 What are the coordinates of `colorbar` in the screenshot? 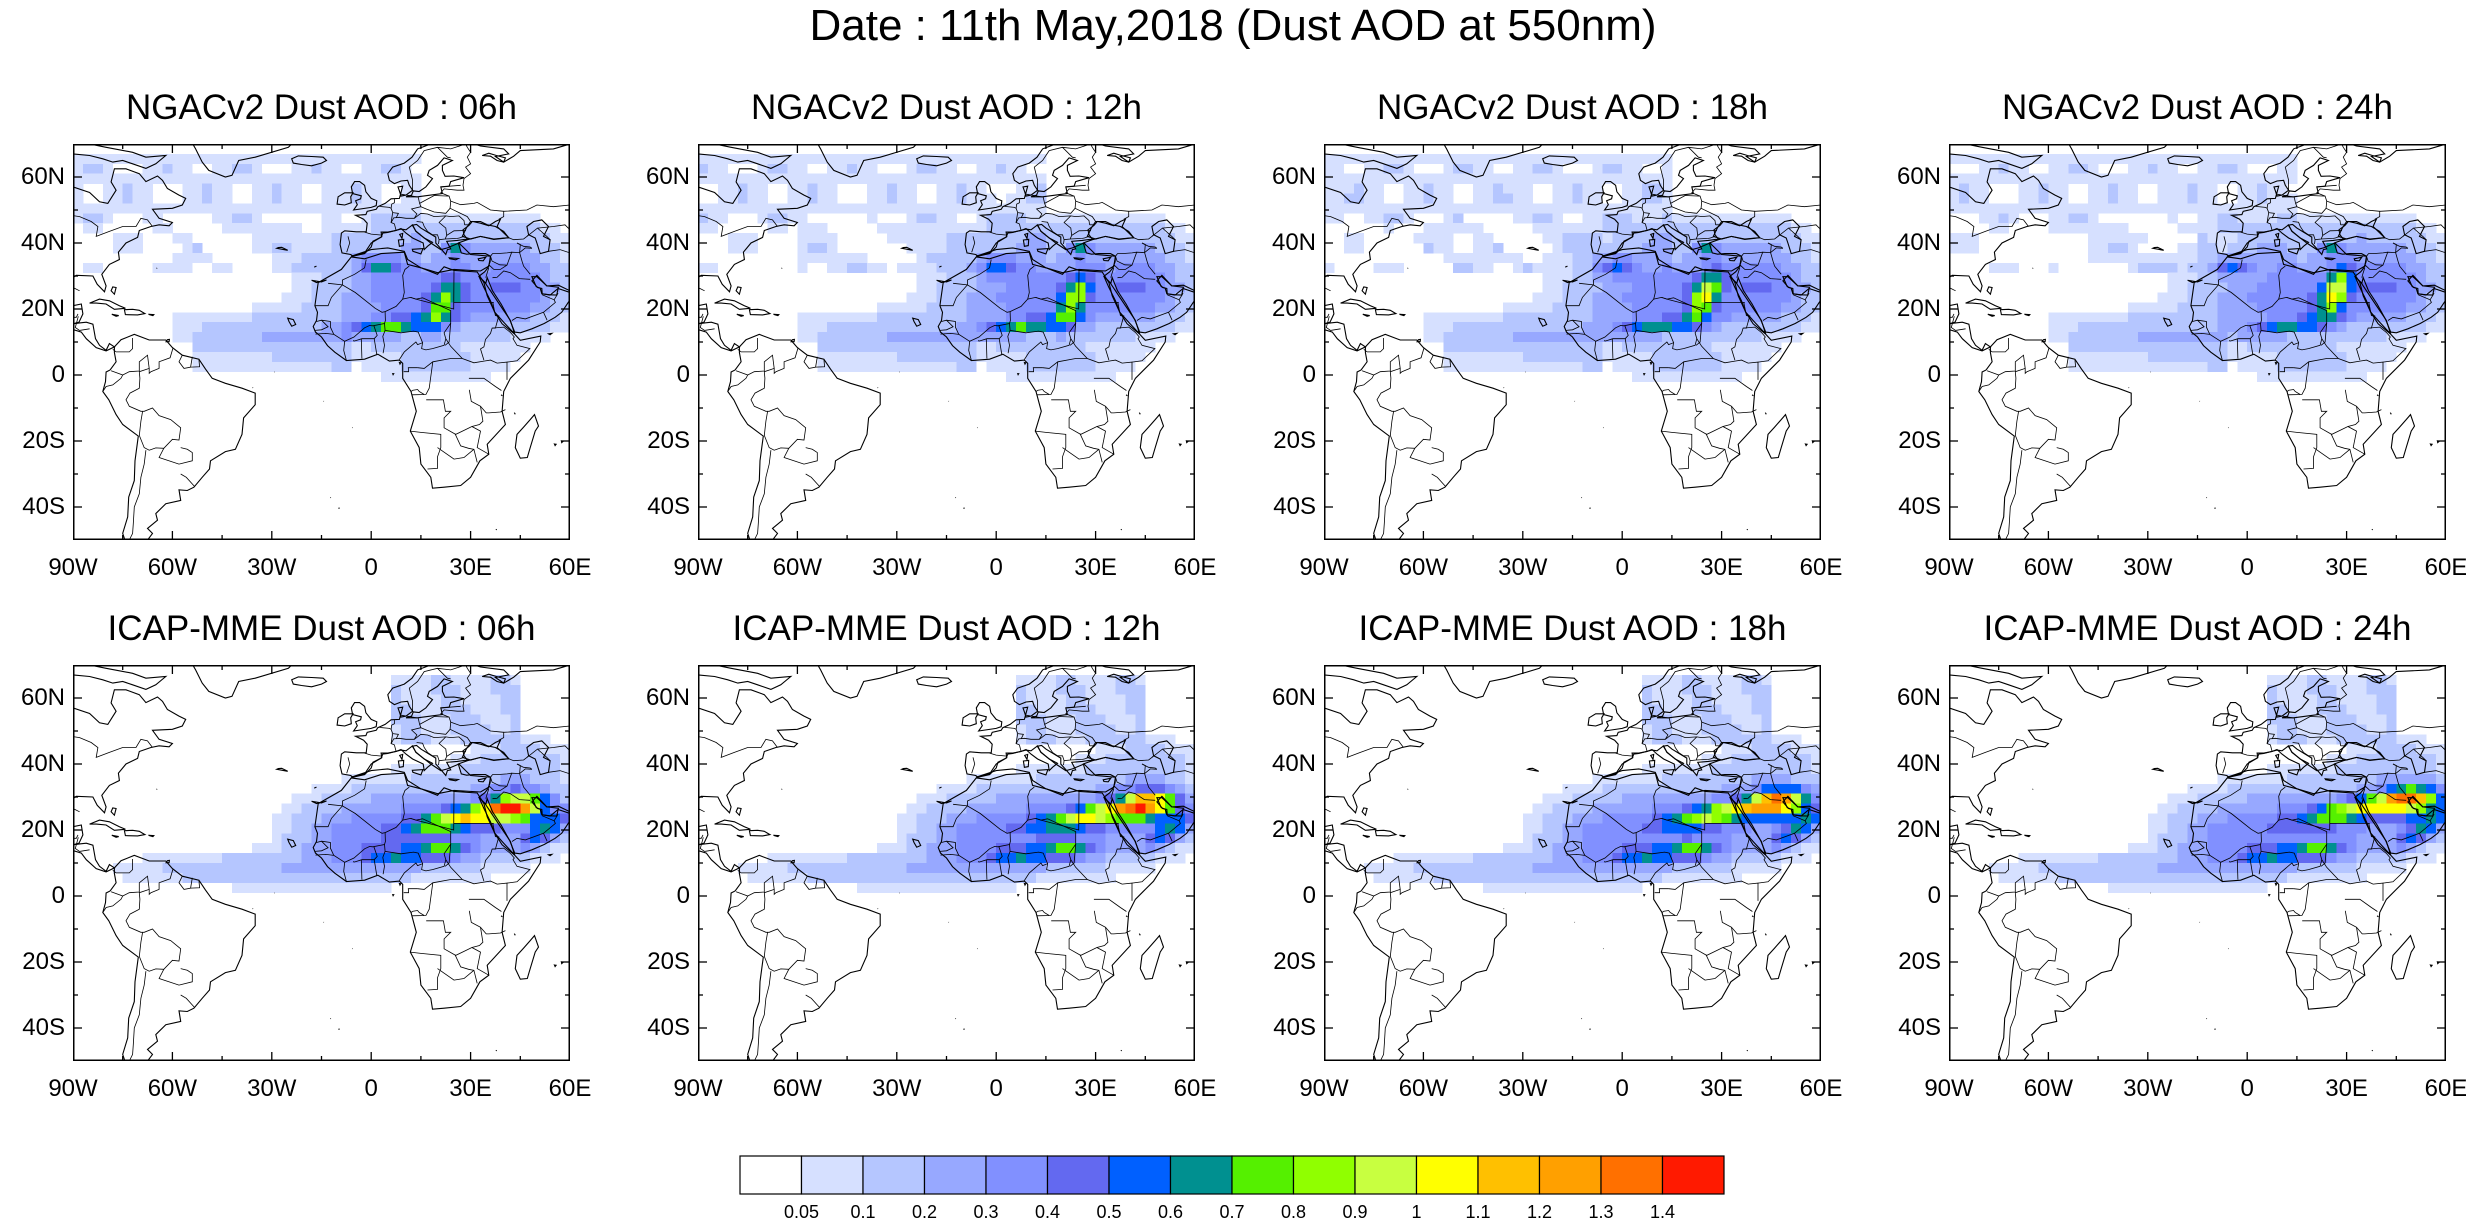 It's located at (1234, 1175).